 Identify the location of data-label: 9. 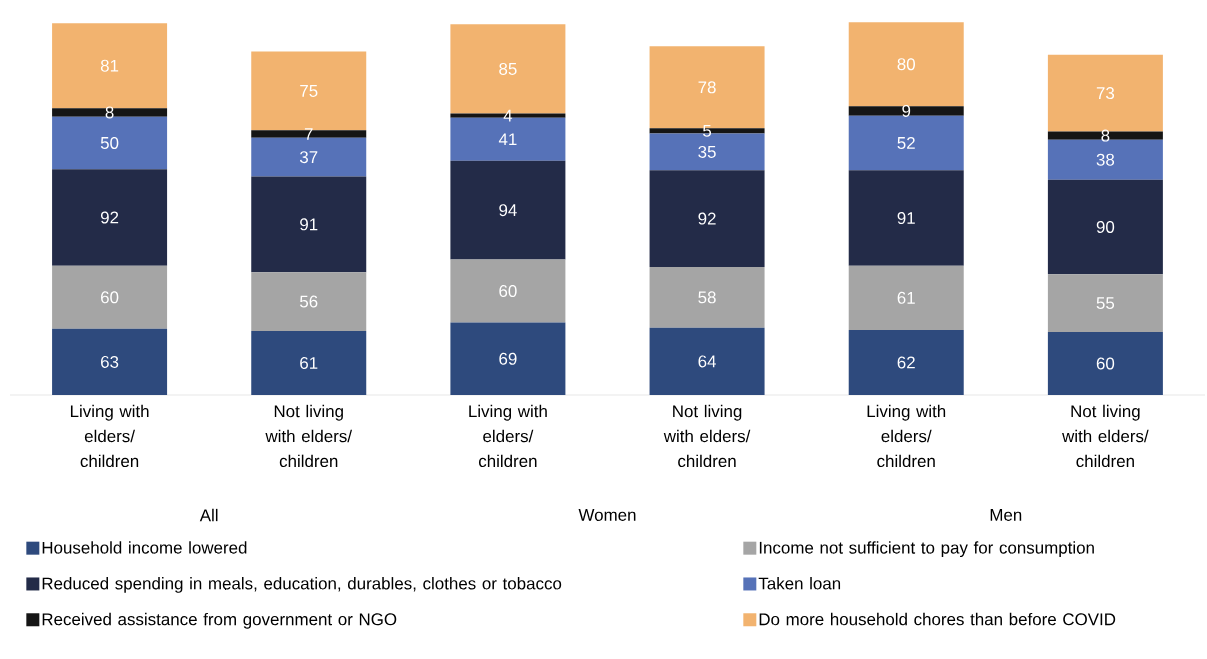
(906, 110).